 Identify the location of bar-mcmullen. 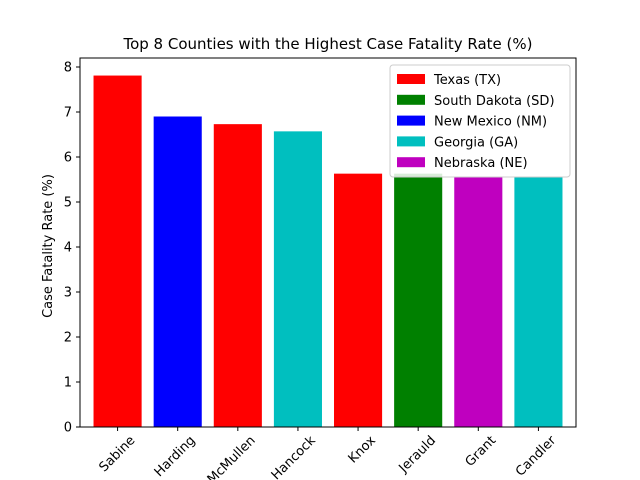
(237, 276).